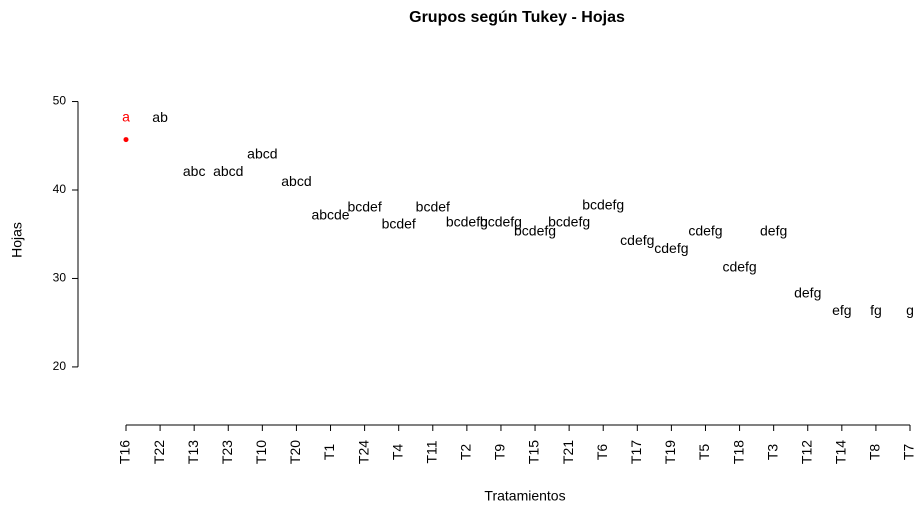  What do you see at coordinates (500, 452) in the screenshot?
I see `x-tick-label: T9` at bounding box center [500, 452].